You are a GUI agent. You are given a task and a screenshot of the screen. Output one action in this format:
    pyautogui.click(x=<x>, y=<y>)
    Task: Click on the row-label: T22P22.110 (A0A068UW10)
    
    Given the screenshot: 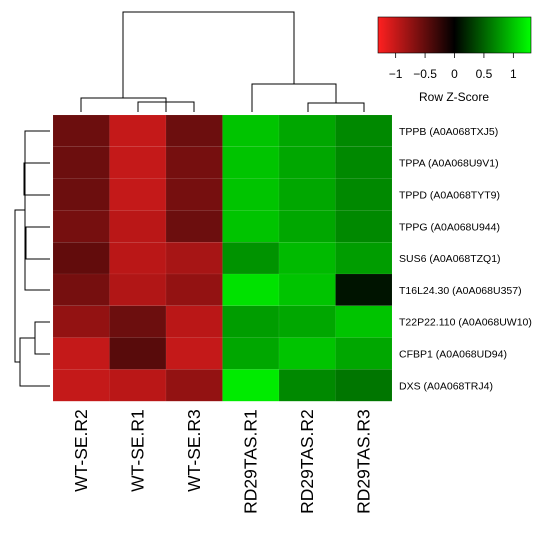 What is the action you would take?
    pyautogui.click(x=465, y=323)
    